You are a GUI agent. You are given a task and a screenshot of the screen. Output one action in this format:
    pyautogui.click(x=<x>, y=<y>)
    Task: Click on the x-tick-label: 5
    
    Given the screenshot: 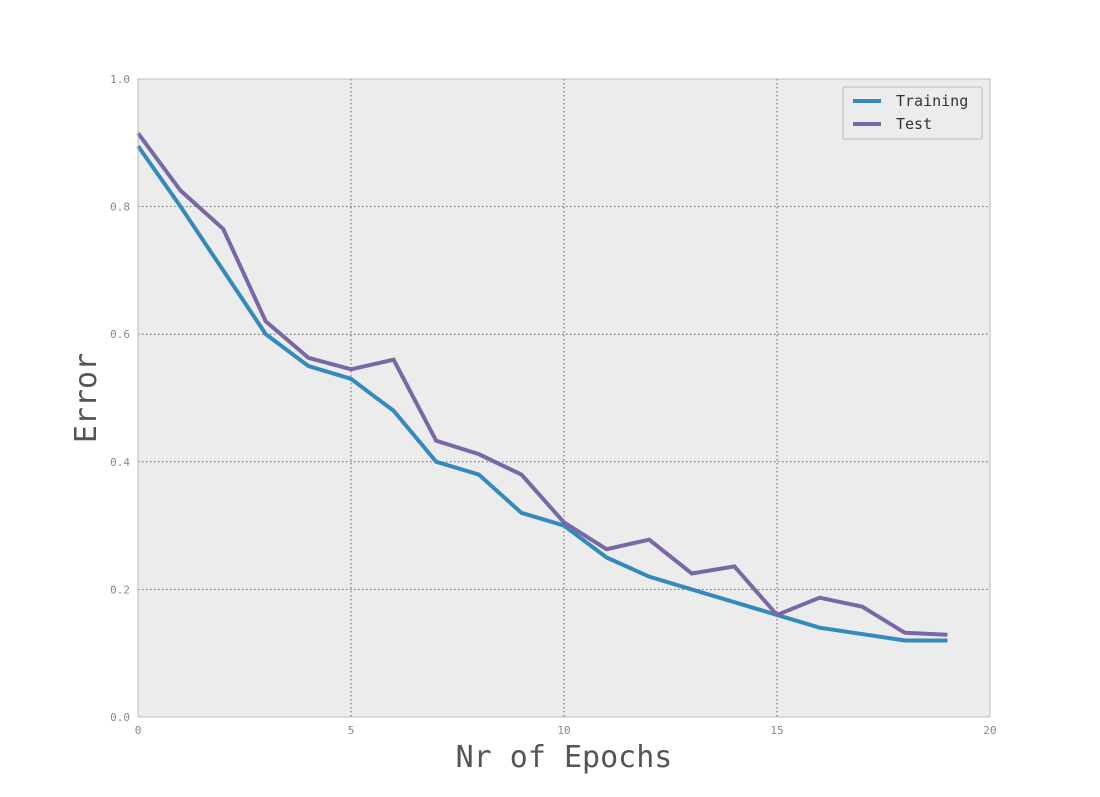 What is the action you would take?
    pyautogui.click(x=351, y=730)
    